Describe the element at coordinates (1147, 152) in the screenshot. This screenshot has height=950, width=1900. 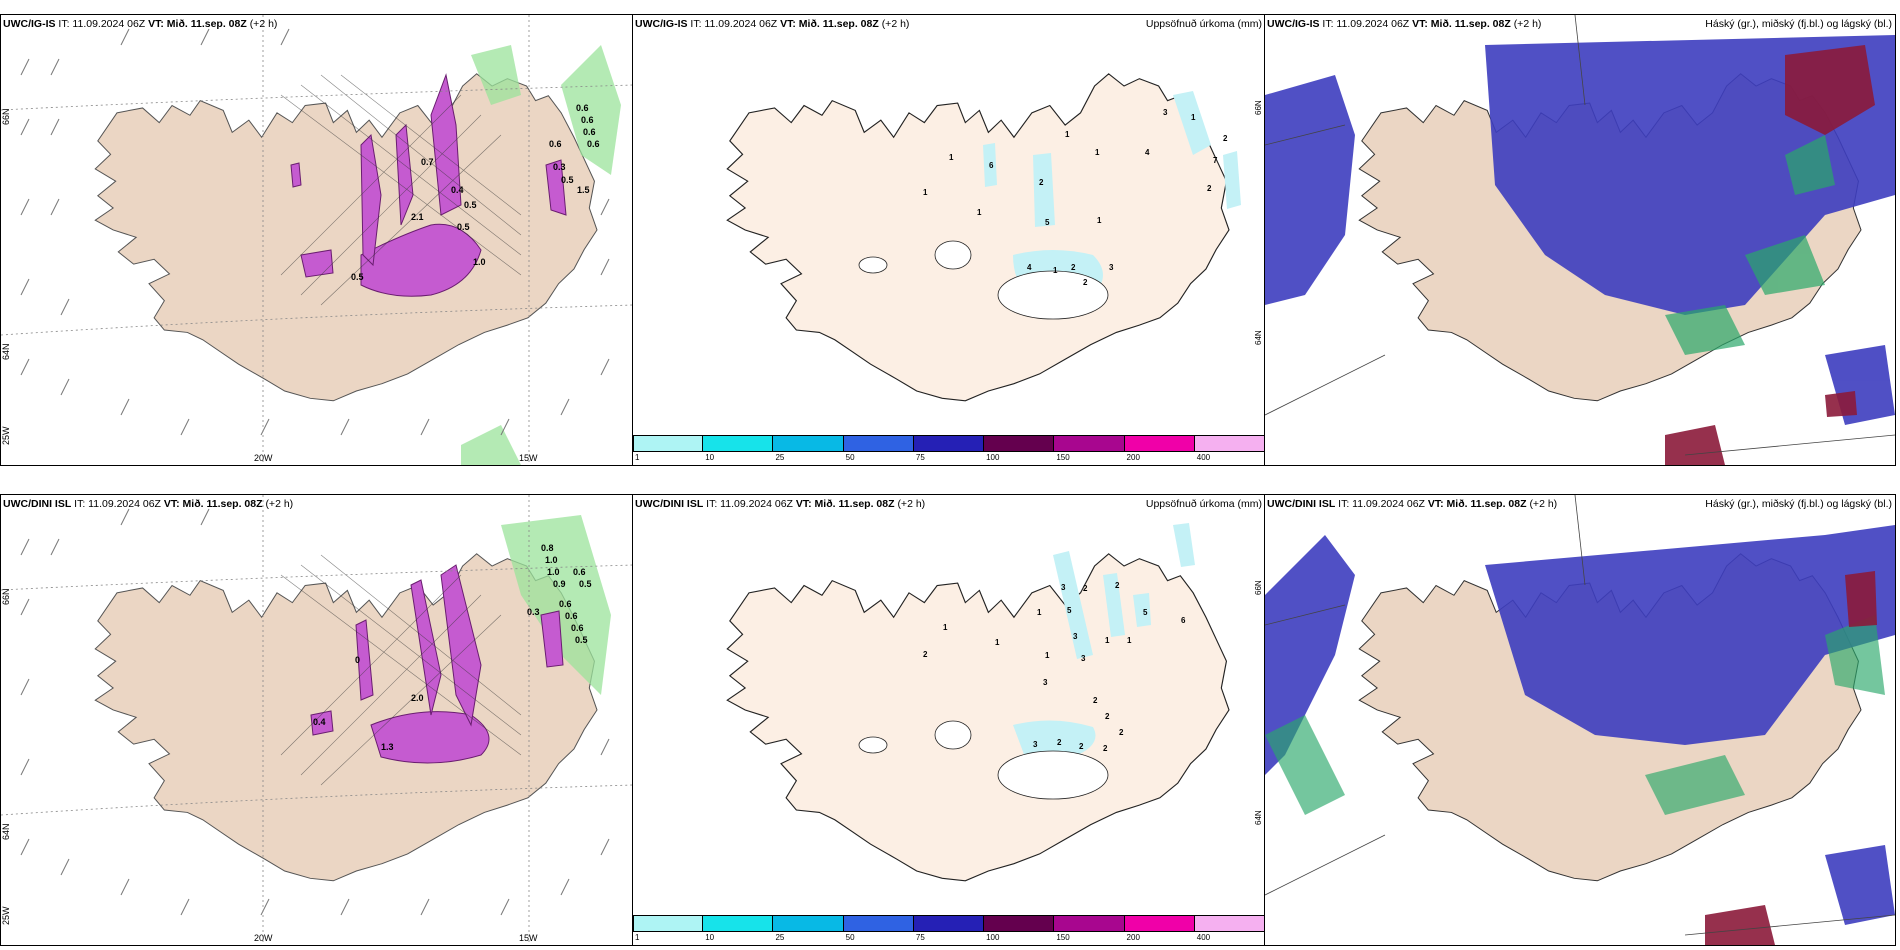
I see `value-label: 4` at that location.